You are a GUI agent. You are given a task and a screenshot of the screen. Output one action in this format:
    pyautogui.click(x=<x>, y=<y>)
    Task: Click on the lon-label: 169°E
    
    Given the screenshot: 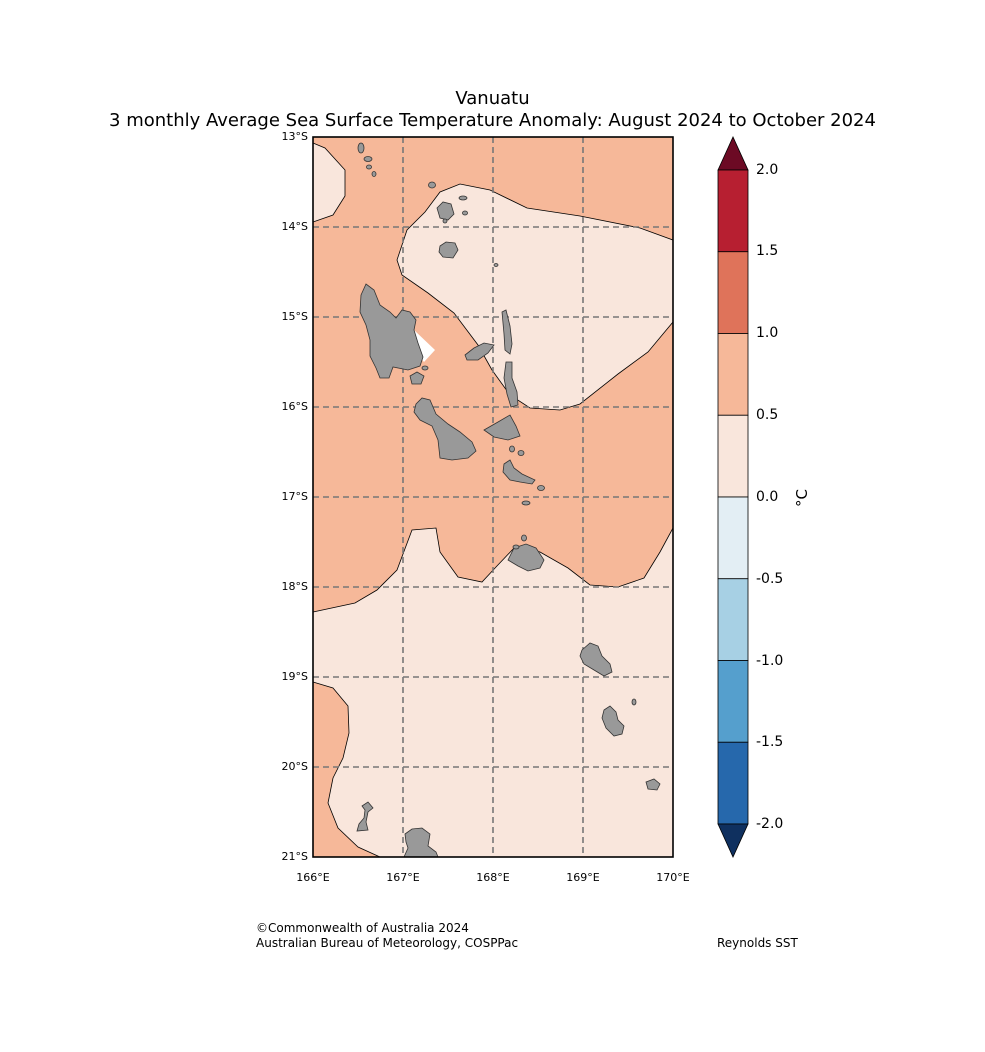 What is the action you would take?
    pyautogui.click(x=583, y=877)
    